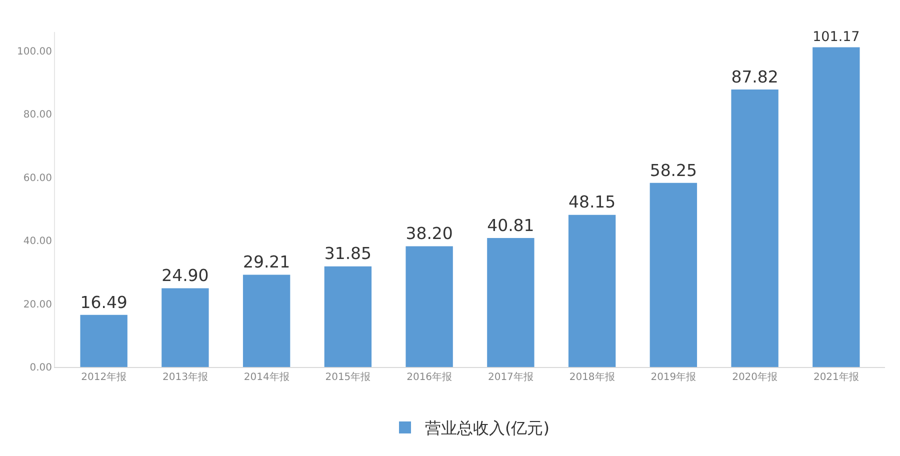 The height and width of the screenshot is (456, 900). I want to click on data-label: 24.90, so click(185, 276).